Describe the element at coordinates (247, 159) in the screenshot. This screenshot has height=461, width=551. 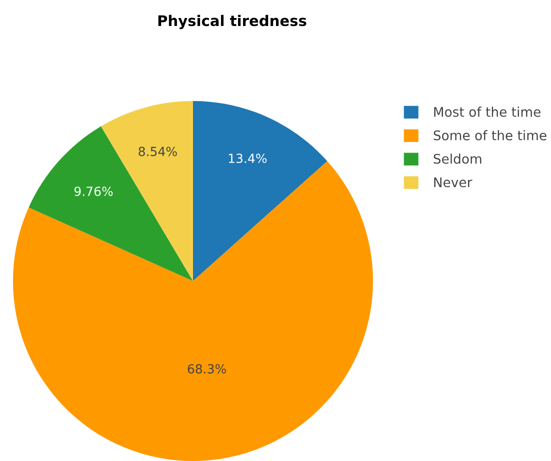
I see `data-label: 13.4%` at that location.